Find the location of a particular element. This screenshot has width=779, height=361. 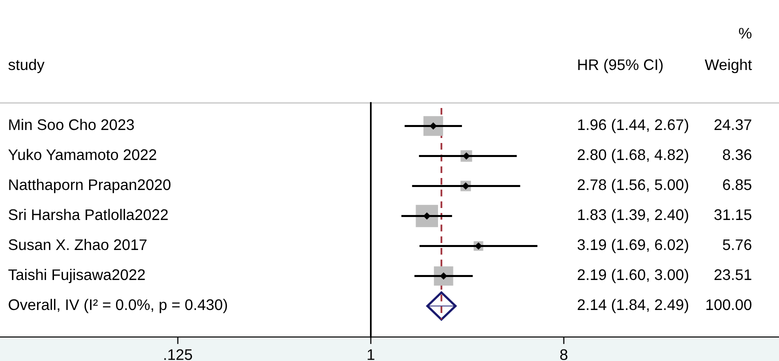

annotation: 5.76 is located at coordinates (737, 244).